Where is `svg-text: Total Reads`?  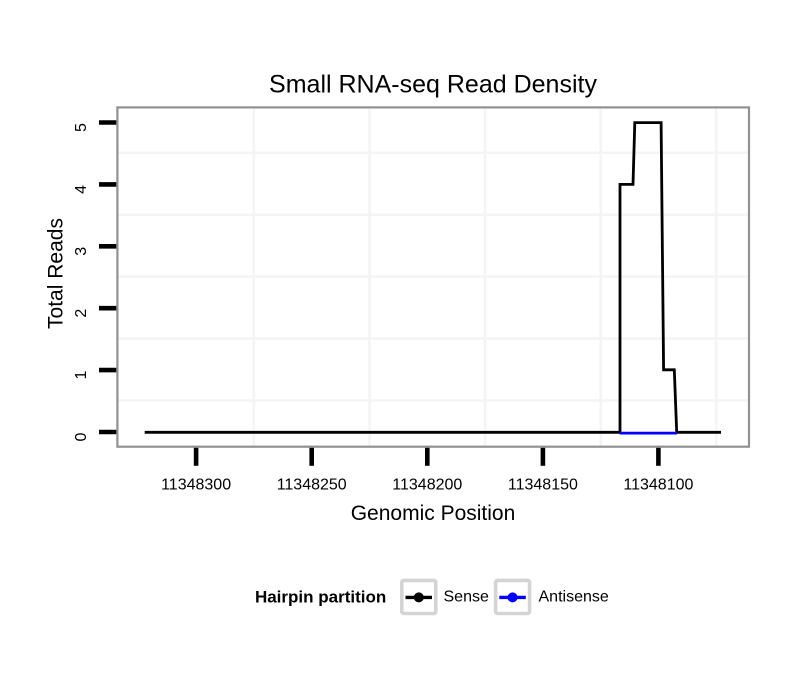
svg-text: Total Reads is located at coordinates (56, 273).